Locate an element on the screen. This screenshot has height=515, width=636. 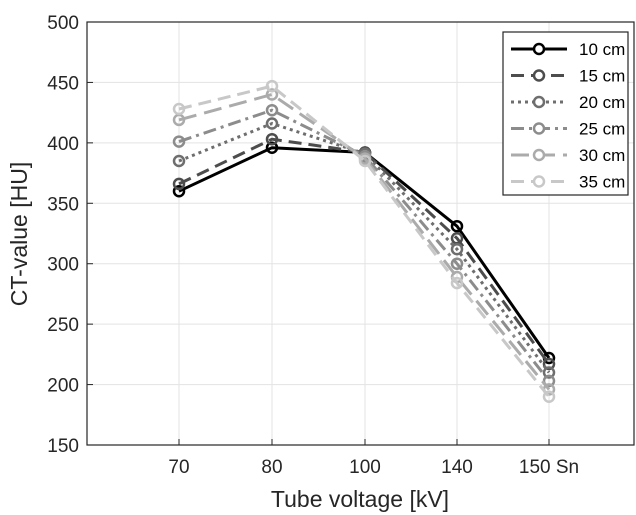
y-tick-label: 200 is located at coordinates (63, 386).